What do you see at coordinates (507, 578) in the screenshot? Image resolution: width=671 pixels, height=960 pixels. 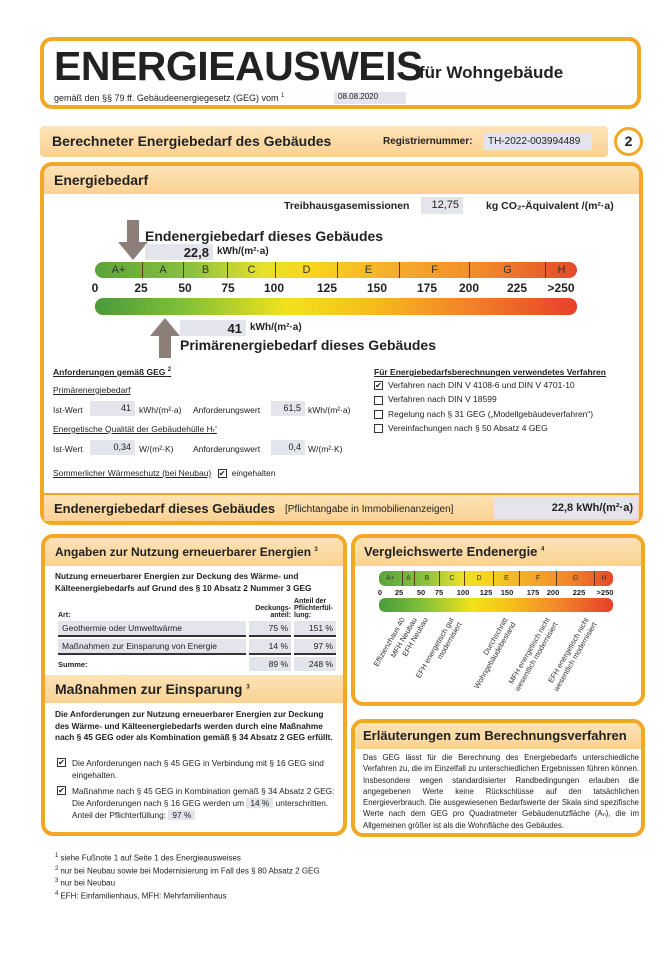 I see `energy-class-e: E` at bounding box center [507, 578].